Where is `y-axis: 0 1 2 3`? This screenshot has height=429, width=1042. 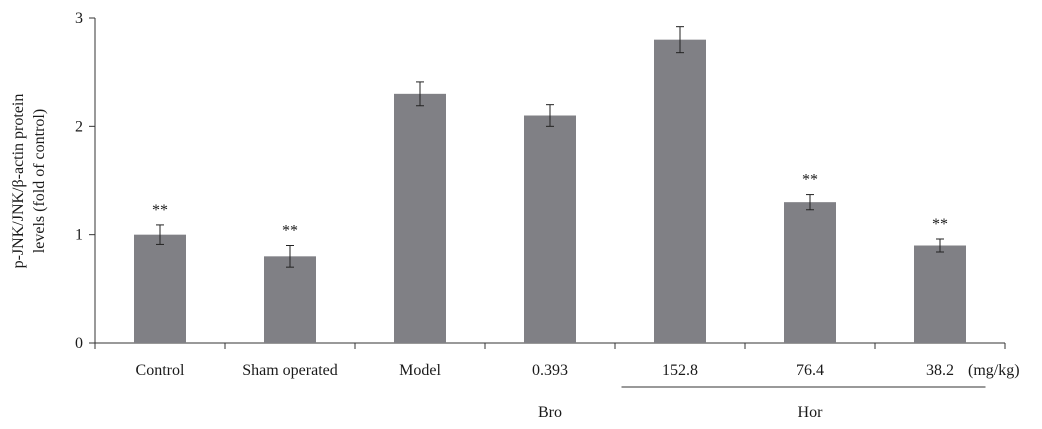 y-axis: 0 1 2 3 is located at coordinates (85, 181).